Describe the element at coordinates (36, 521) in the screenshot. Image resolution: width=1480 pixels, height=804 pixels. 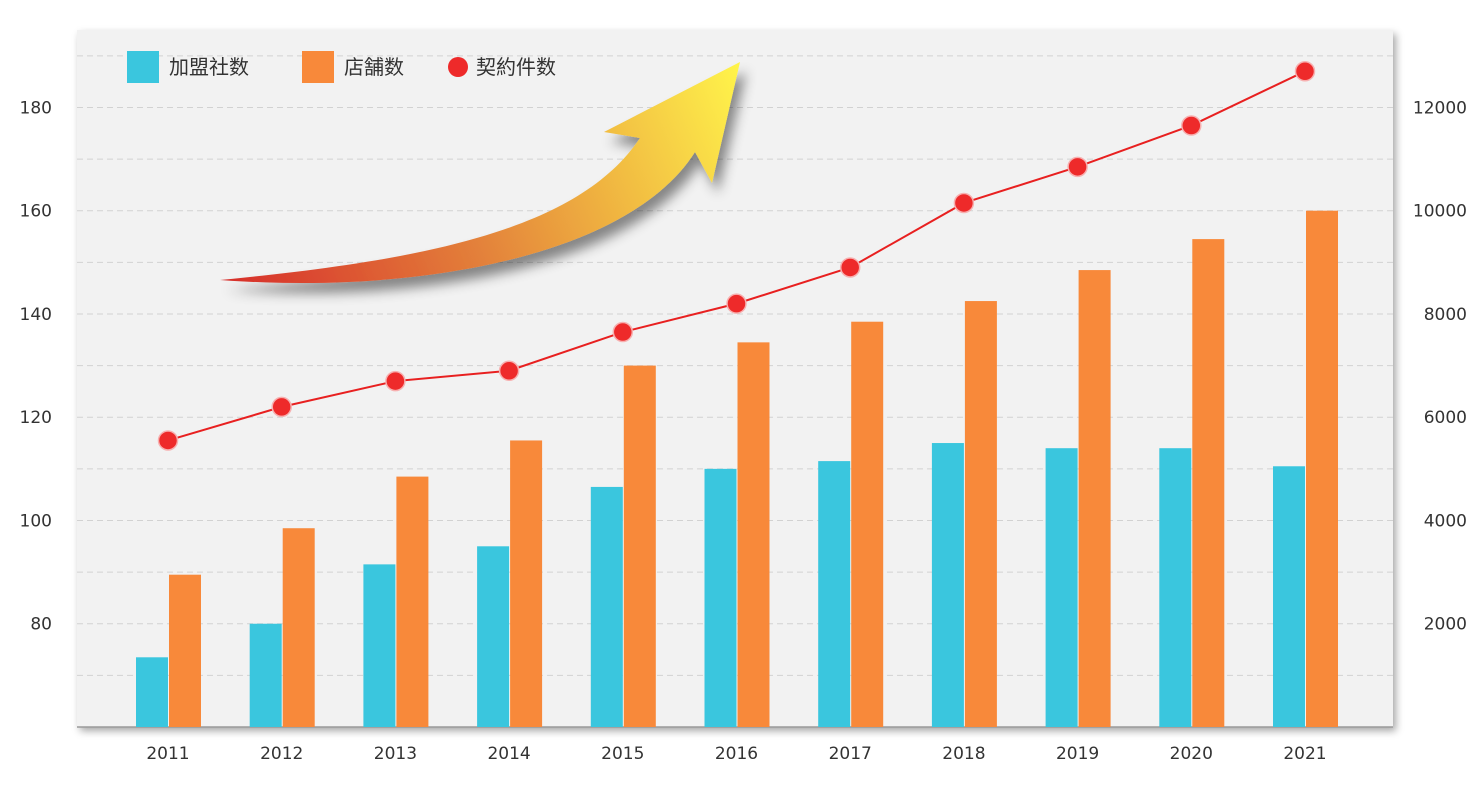
I see `y-left-tick-label: 100` at that location.